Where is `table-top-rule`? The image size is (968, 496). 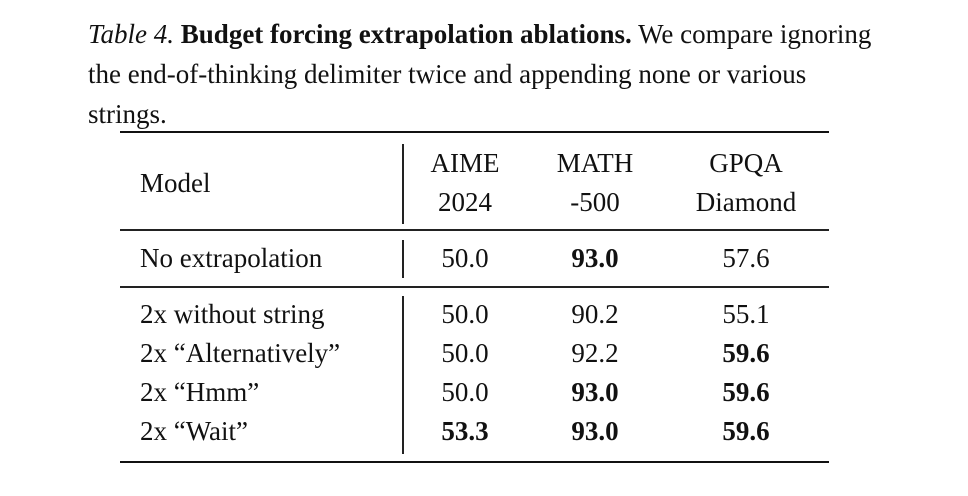
table-top-rule is located at coordinates (474, 132).